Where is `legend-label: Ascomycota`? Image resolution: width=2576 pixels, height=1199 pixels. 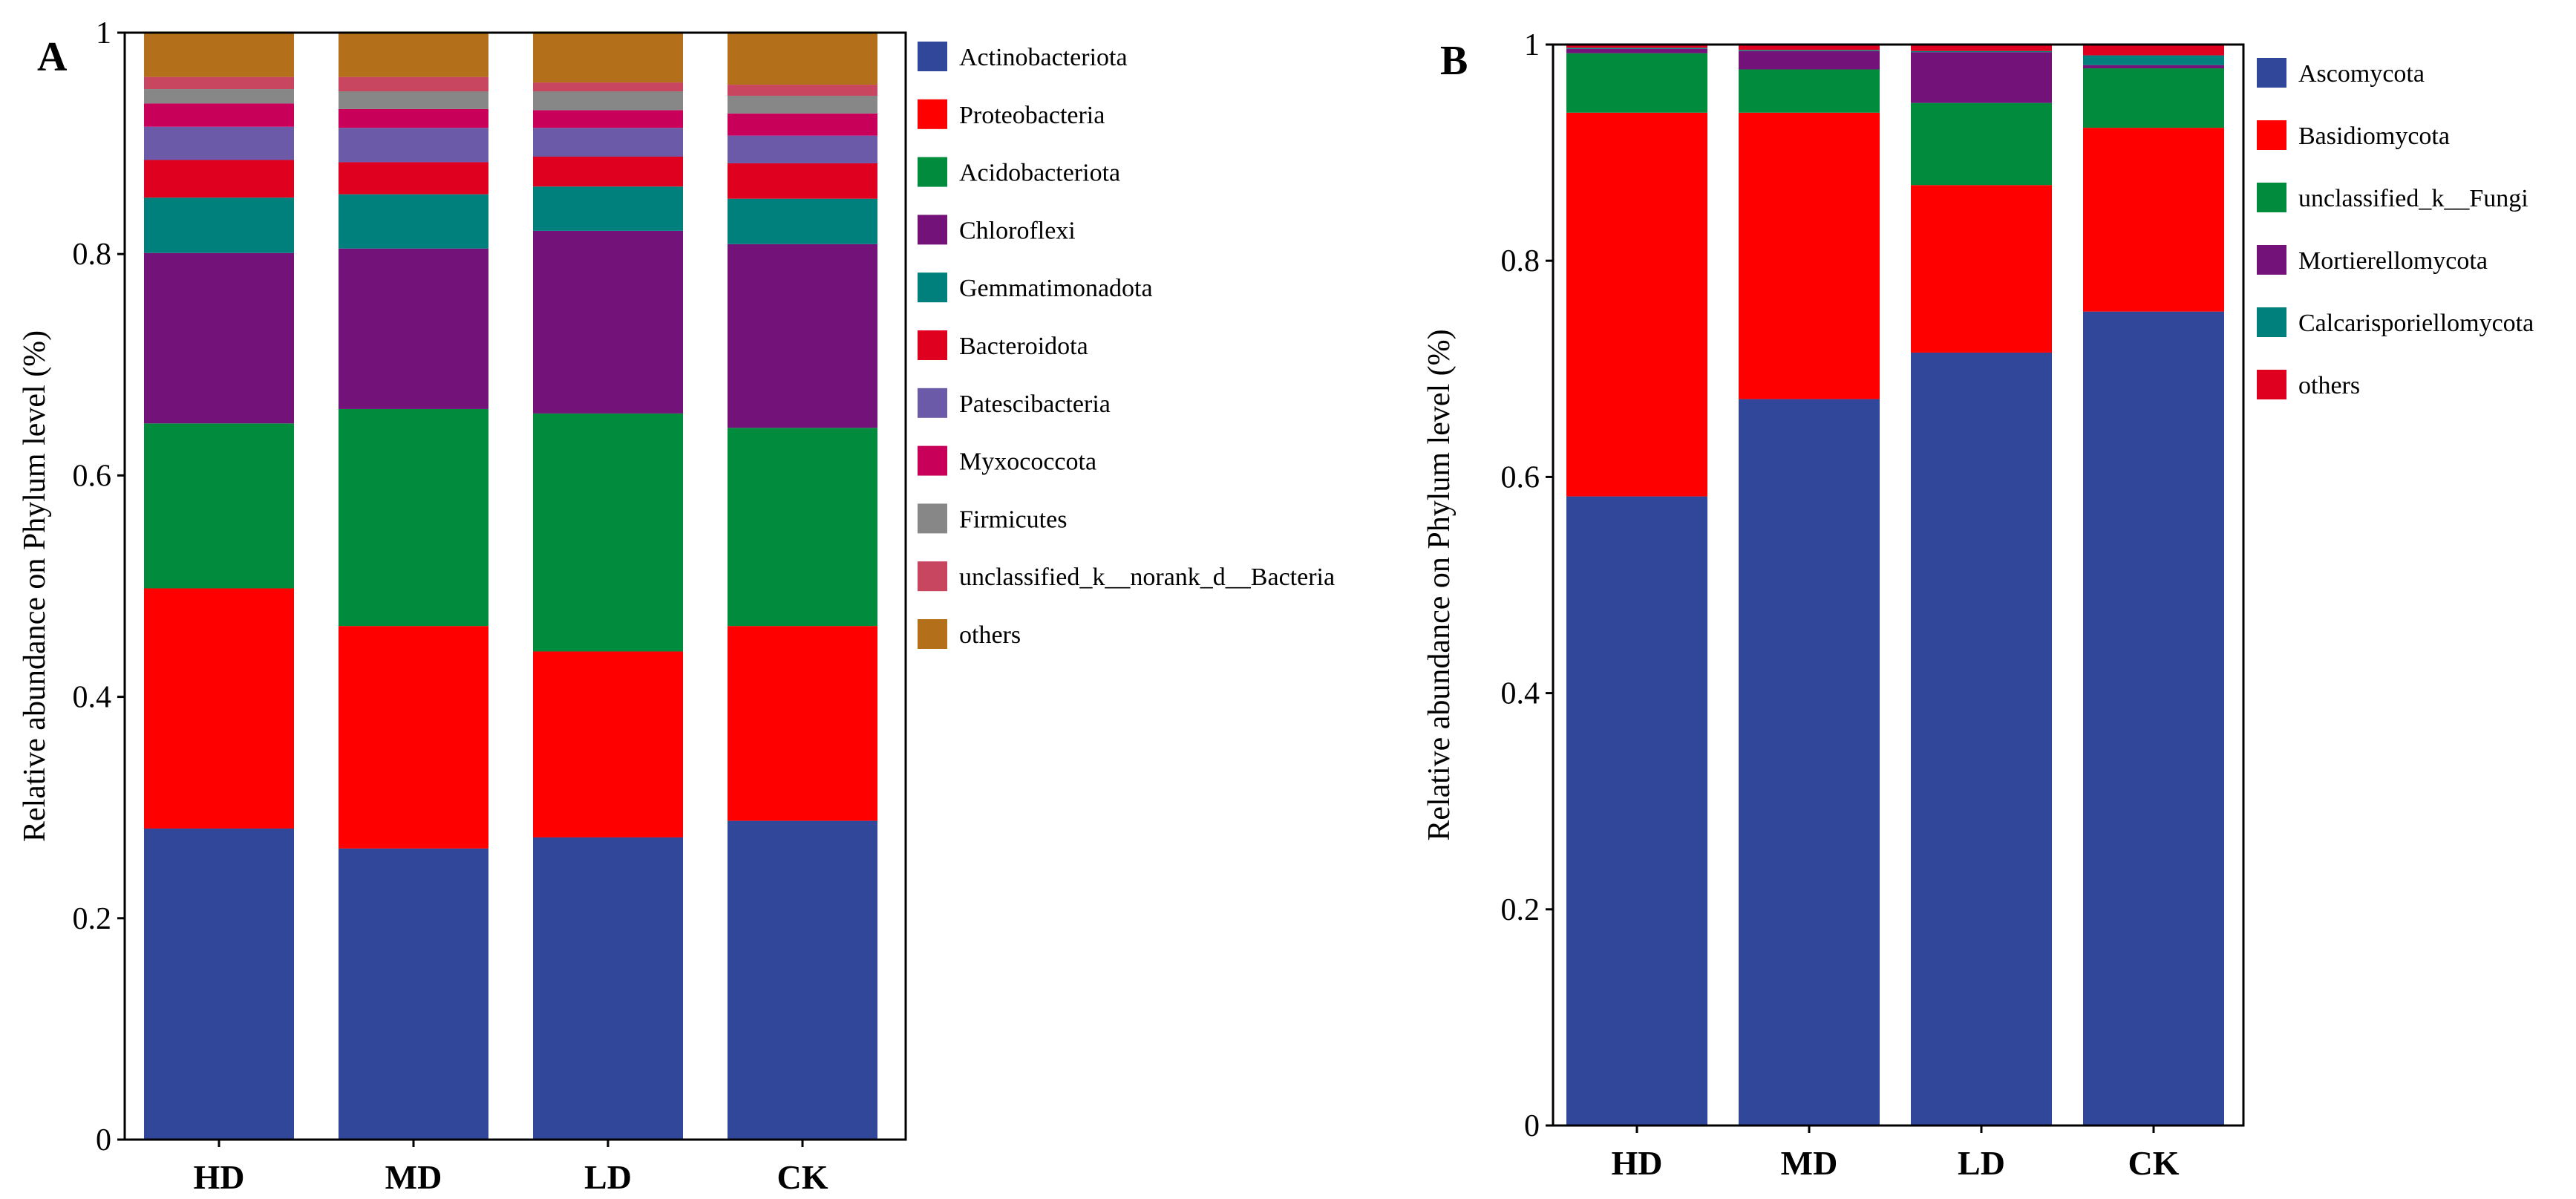 legend-label: Ascomycota is located at coordinates (2361, 74).